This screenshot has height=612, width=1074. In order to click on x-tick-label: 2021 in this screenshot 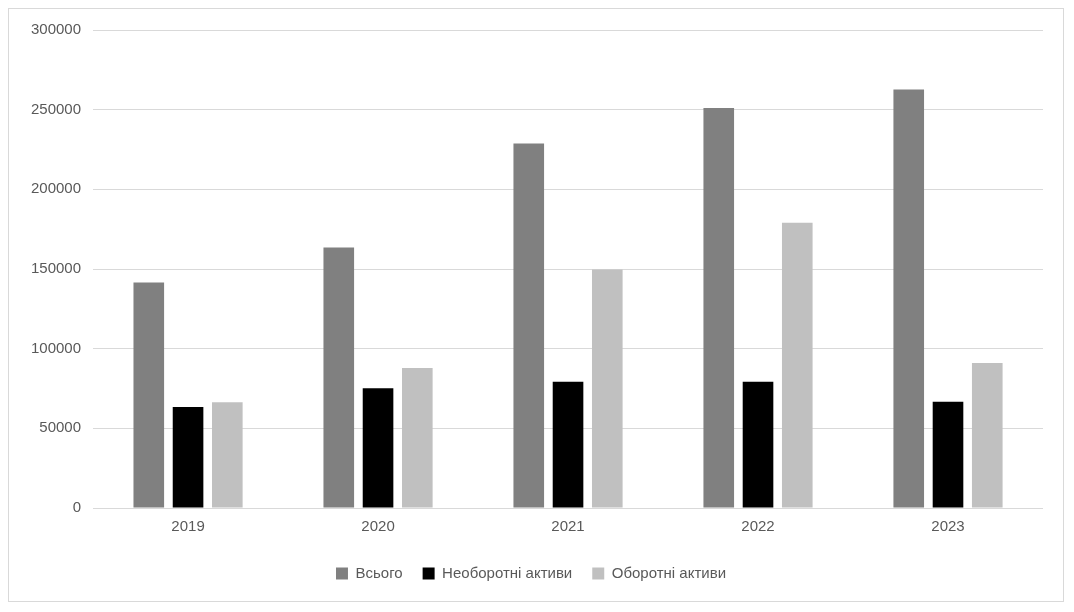, I will do `click(568, 526)`.